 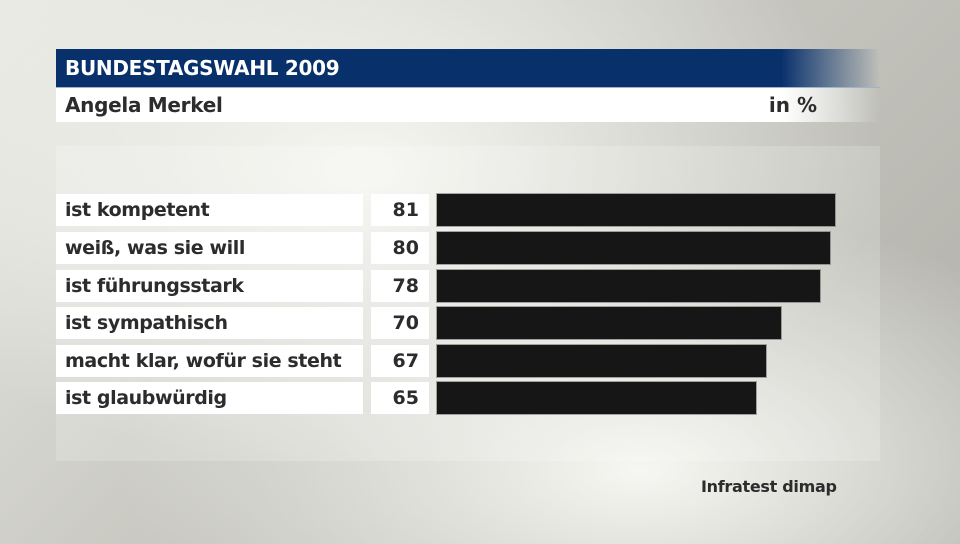 What do you see at coordinates (400, 398) in the screenshot?
I see `bar-value: 65` at bounding box center [400, 398].